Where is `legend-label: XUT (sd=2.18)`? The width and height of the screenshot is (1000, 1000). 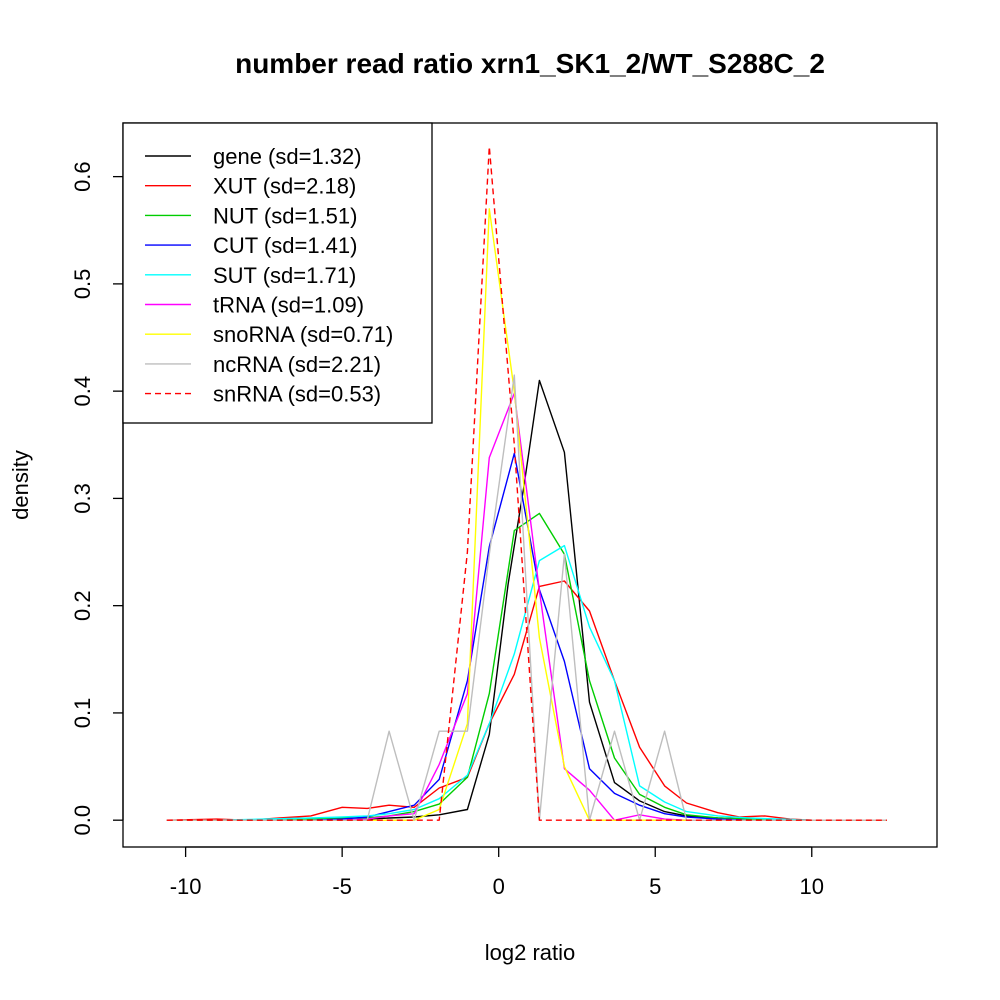 legend-label: XUT (sd=2.18) is located at coordinates (284, 186).